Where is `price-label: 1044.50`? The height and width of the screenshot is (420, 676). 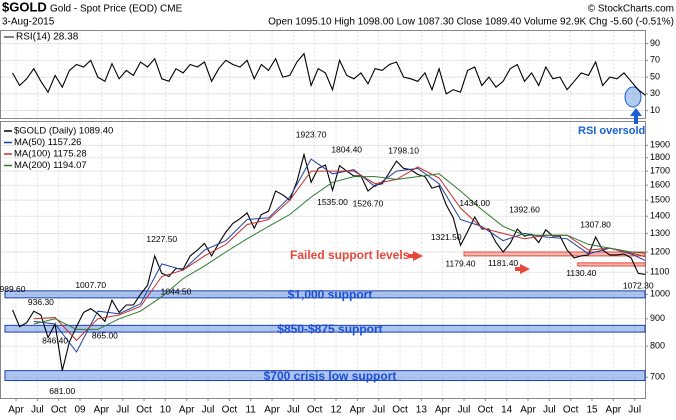
price-label: 1044.50 is located at coordinates (176, 291).